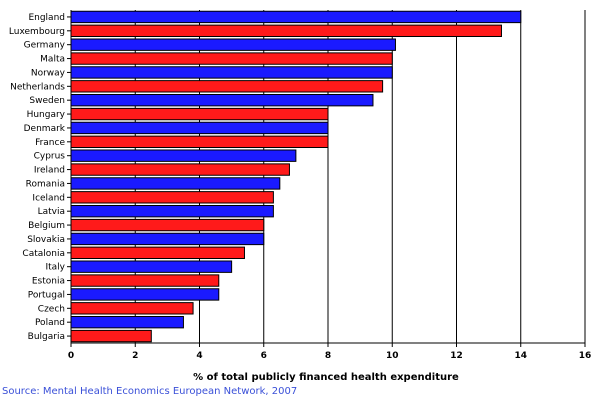 This screenshot has height=397, width=596. Describe the element at coordinates (46, 240) in the screenshot. I see `category-label-slovakia: Slovakia` at that location.